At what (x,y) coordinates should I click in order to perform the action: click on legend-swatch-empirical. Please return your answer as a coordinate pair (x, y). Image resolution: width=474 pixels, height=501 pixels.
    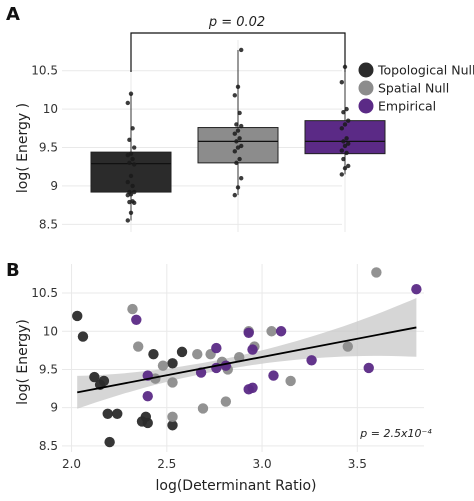
    Looking at the image, I should click on (366, 106).